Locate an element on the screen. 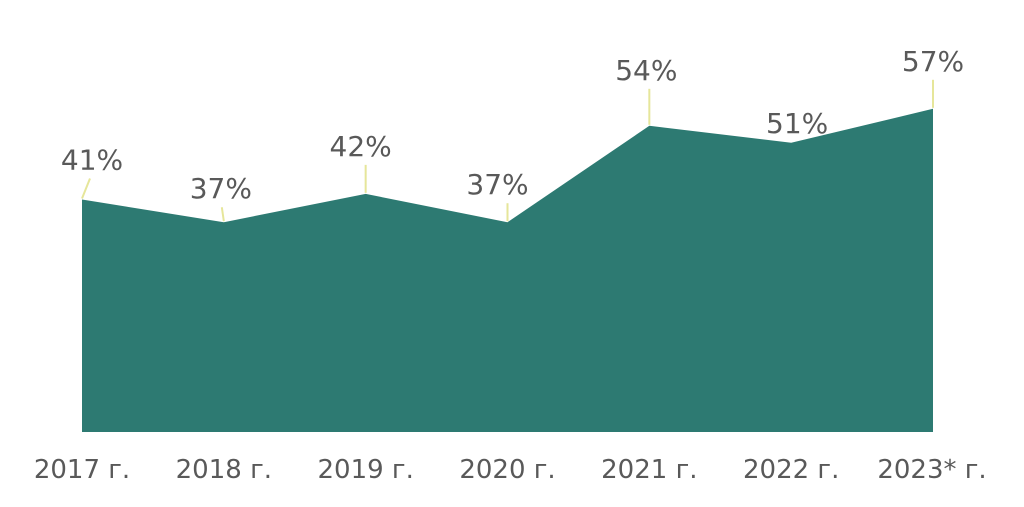 This screenshot has height=507, width=1024. x-tick-label: 2017 г. is located at coordinates (82, 470).